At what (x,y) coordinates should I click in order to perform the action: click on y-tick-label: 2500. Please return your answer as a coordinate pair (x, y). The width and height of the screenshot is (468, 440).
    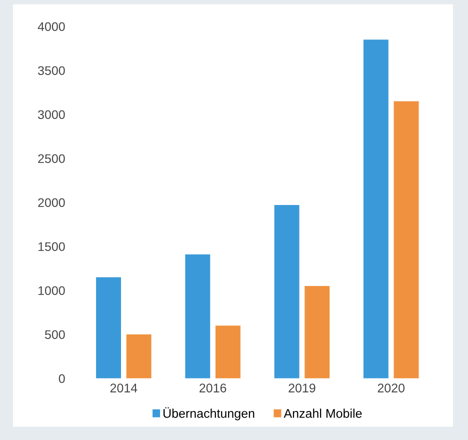
    Looking at the image, I should click on (51, 159).